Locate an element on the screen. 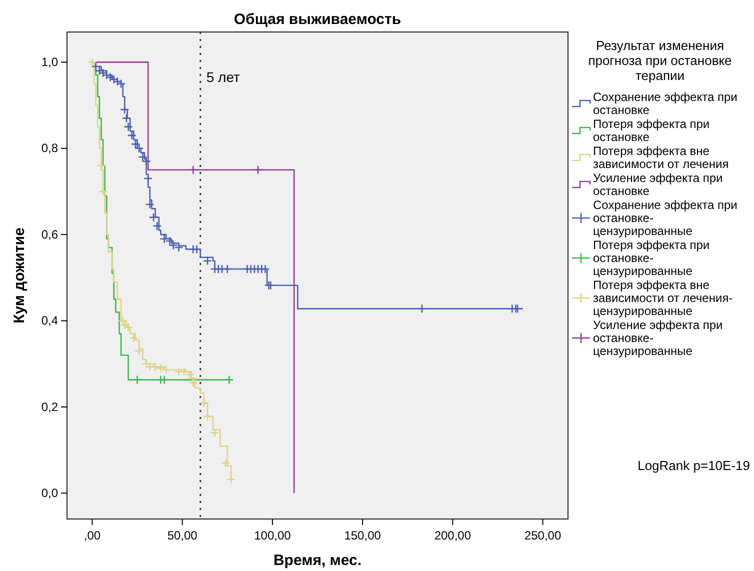 The image size is (754, 571). y-tick-label: 0,2 is located at coordinates (49, 407).